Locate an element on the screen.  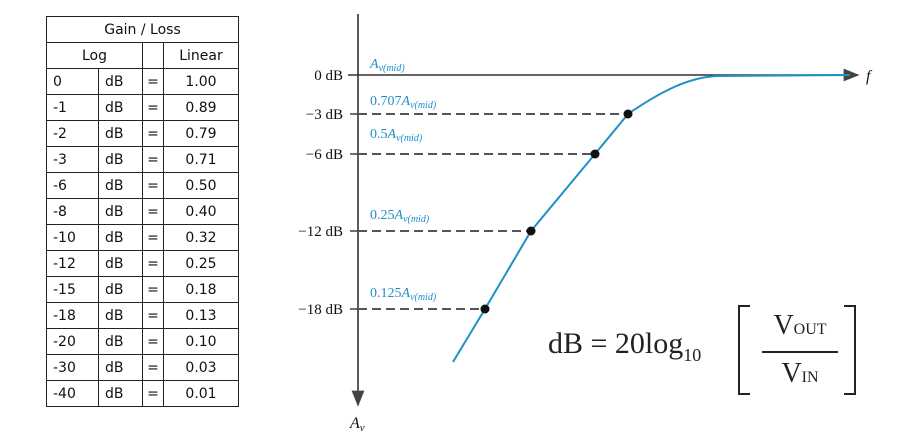
right-bracket is located at coordinates (850, 350).